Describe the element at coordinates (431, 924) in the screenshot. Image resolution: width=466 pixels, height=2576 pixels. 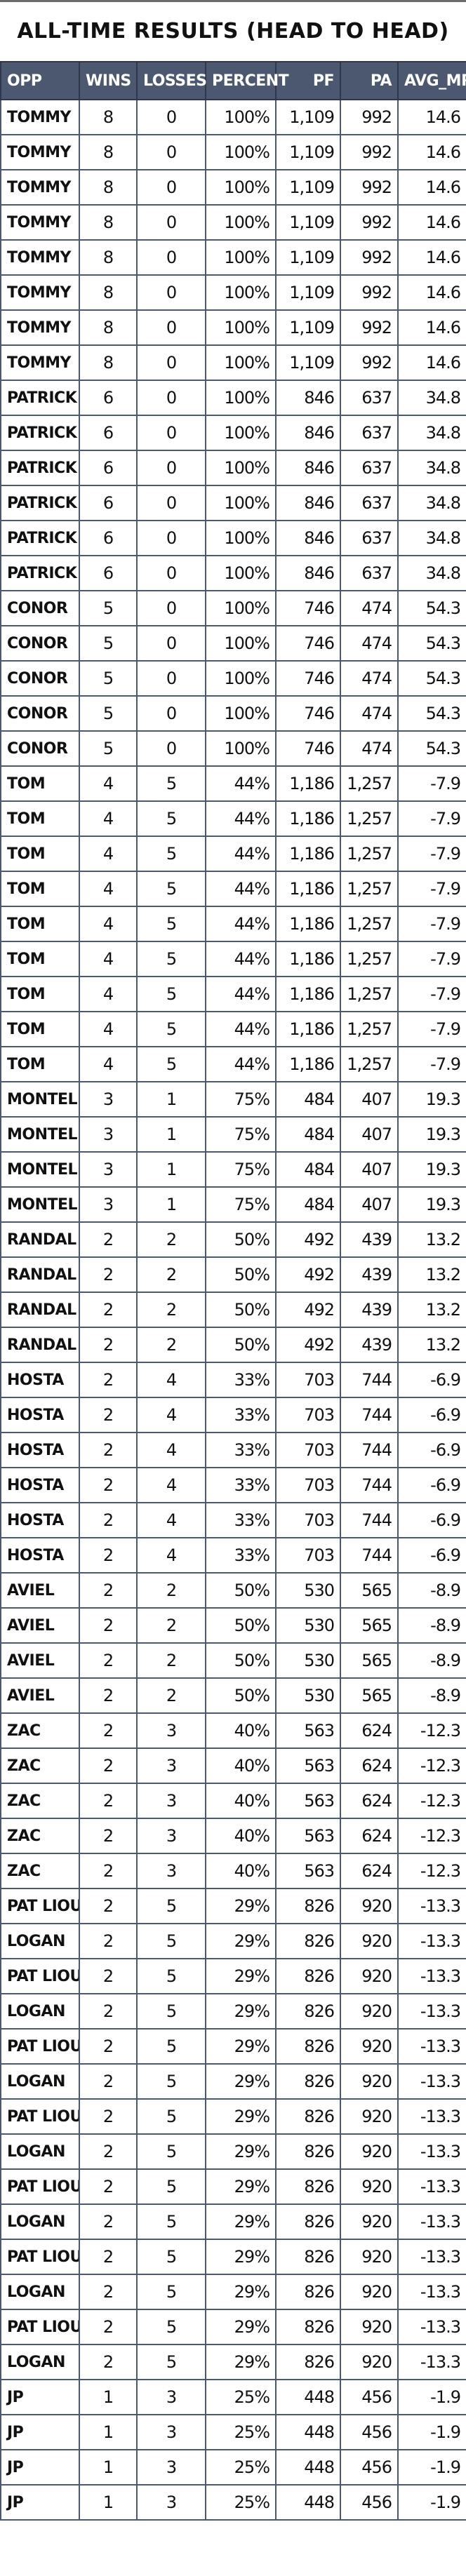
I see `cell-avg-mrg: -7.9` at that location.